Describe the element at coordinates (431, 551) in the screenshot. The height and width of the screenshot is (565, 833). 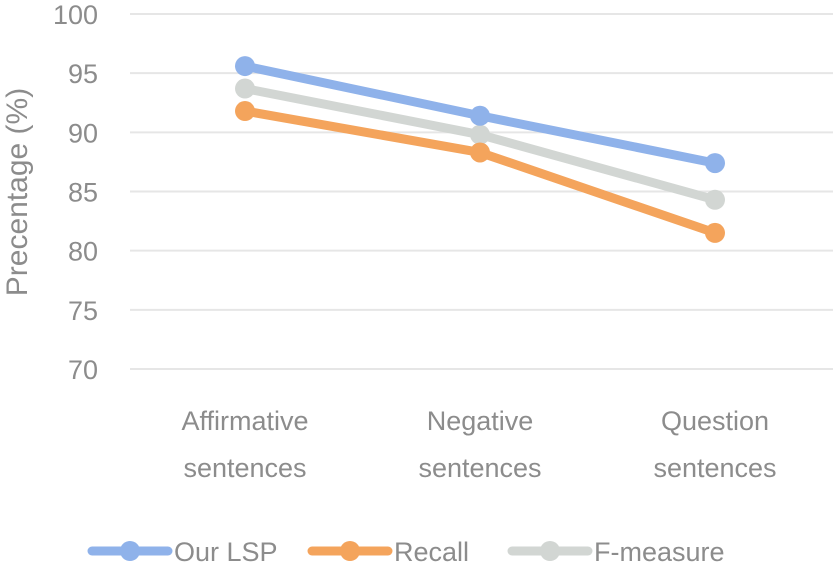
I see `legend-label: Recall` at that location.